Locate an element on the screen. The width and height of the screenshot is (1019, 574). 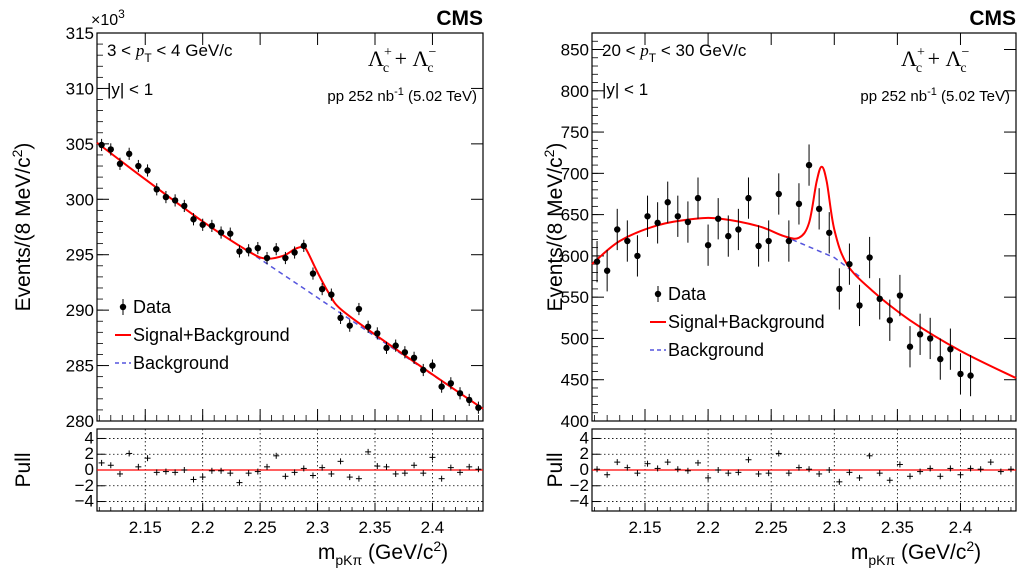
pull-axis-label: Pull is located at coordinates (555, 469).